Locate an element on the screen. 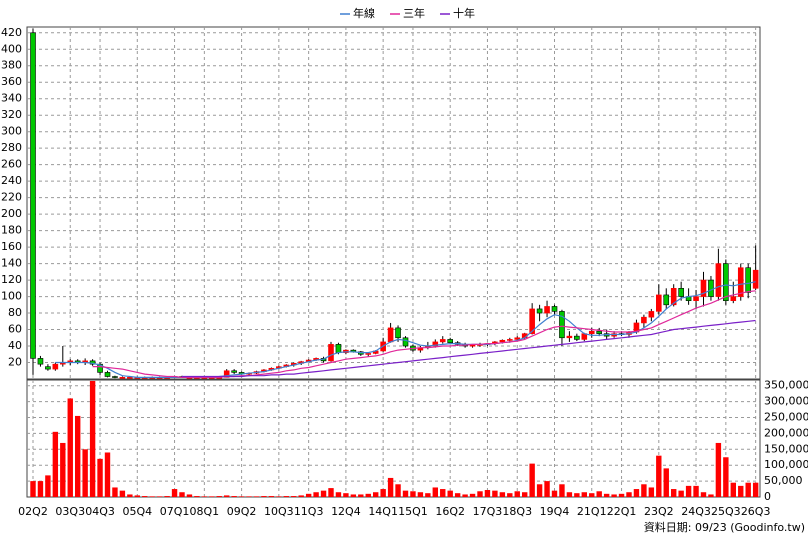 This screenshot has height=540, width=808. y2-tick-label: 100,000 is located at coordinates (786, 464).